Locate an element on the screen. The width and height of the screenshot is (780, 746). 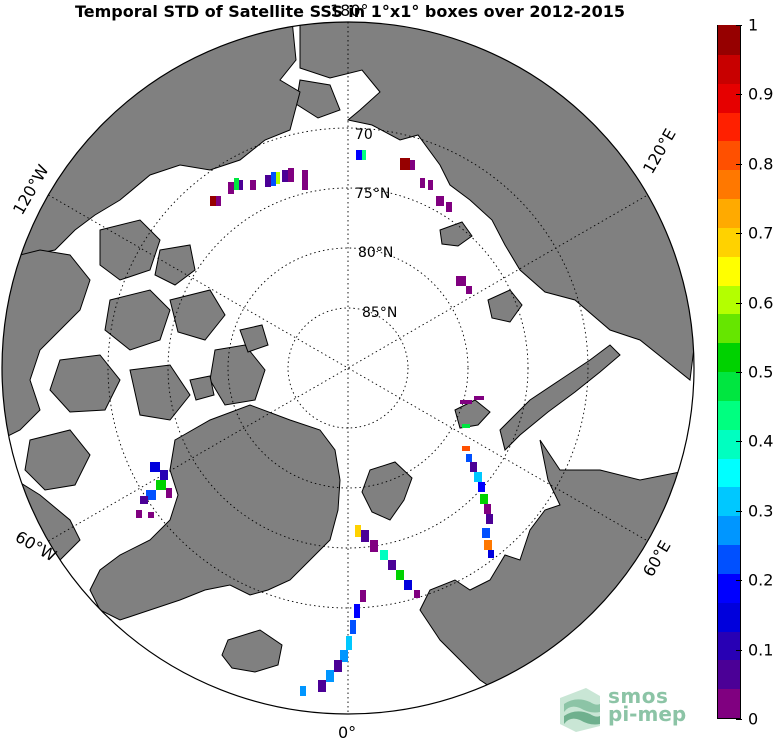
smos-pimep-logo: smos pi-mep is located at coordinates (631, 710).